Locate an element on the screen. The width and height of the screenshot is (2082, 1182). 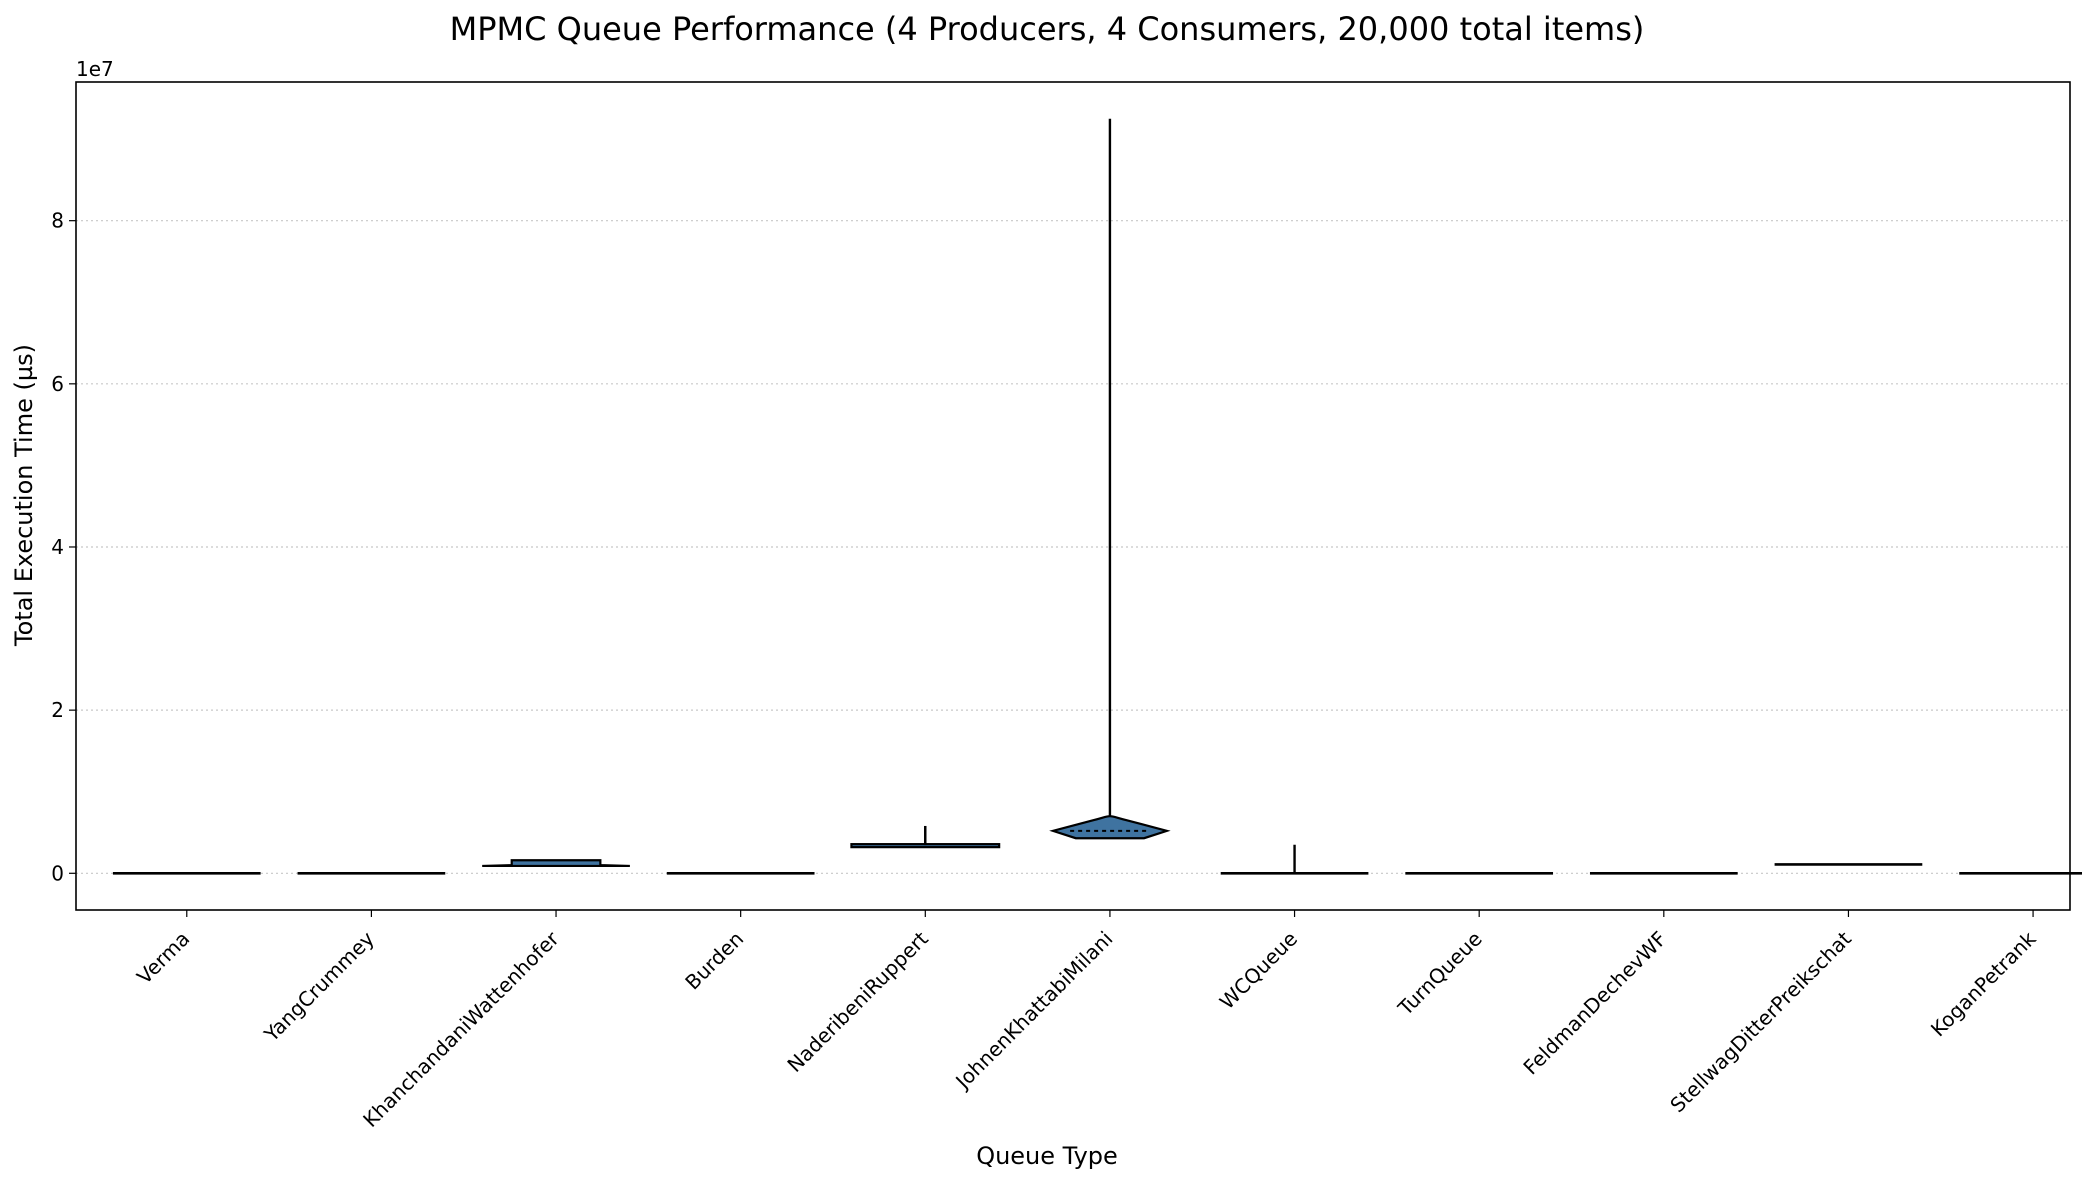
y-axis-label: Total Execution Time (µs) is located at coordinates (24, 495).